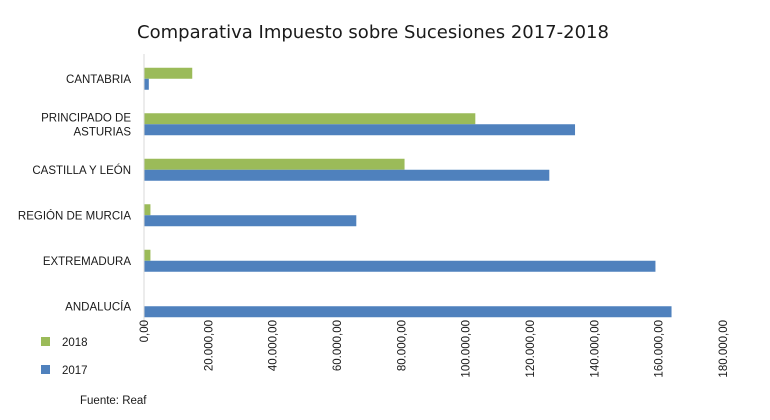 The width and height of the screenshot is (770, 420). I want to click on category-label-3: REGIÓN DE MURCIA, so click(74, 215).